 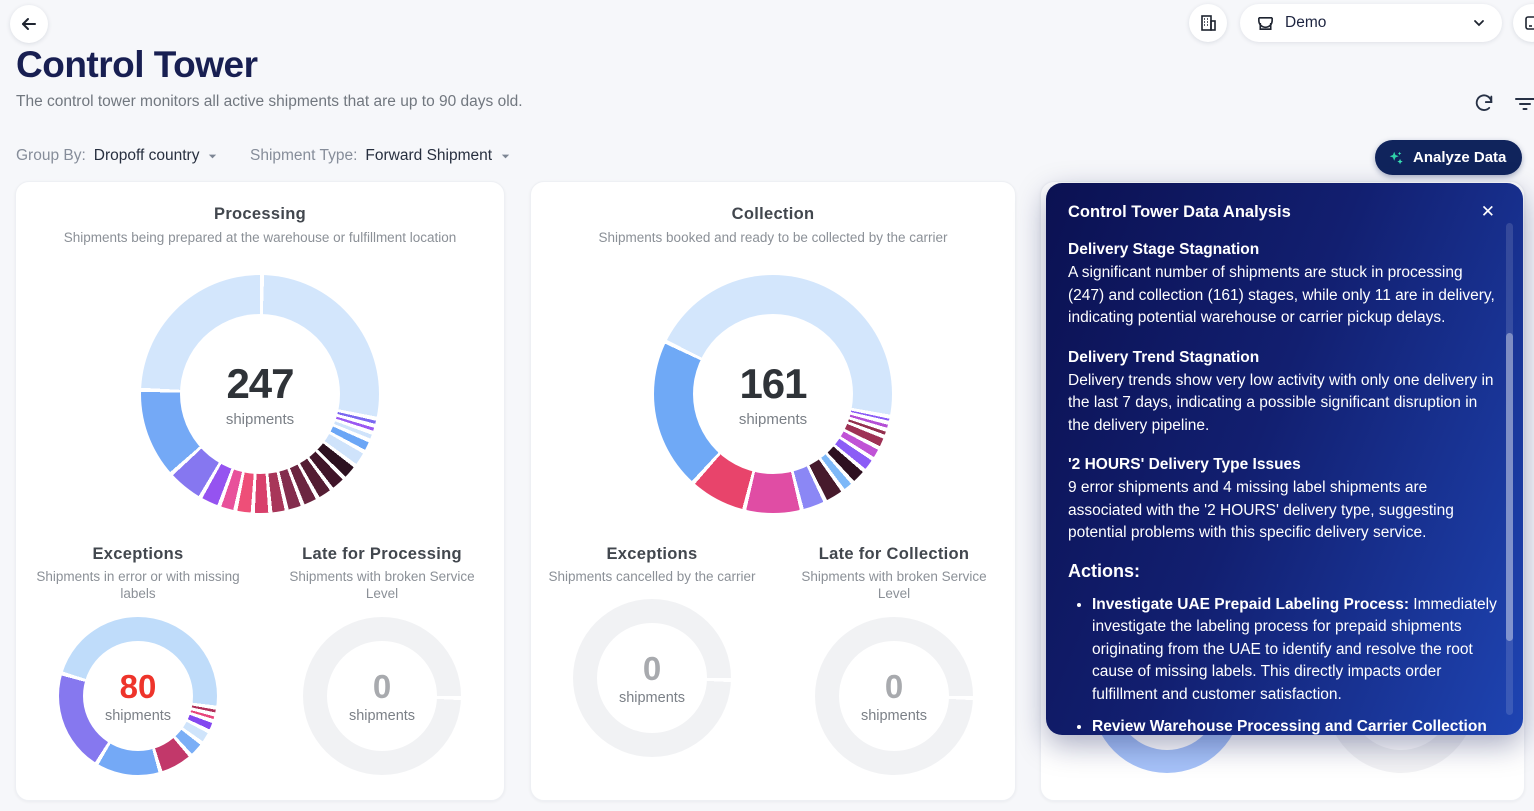 I want to click on collection-exceptions-donut: 0 shipments, so click(x=652, y=678).